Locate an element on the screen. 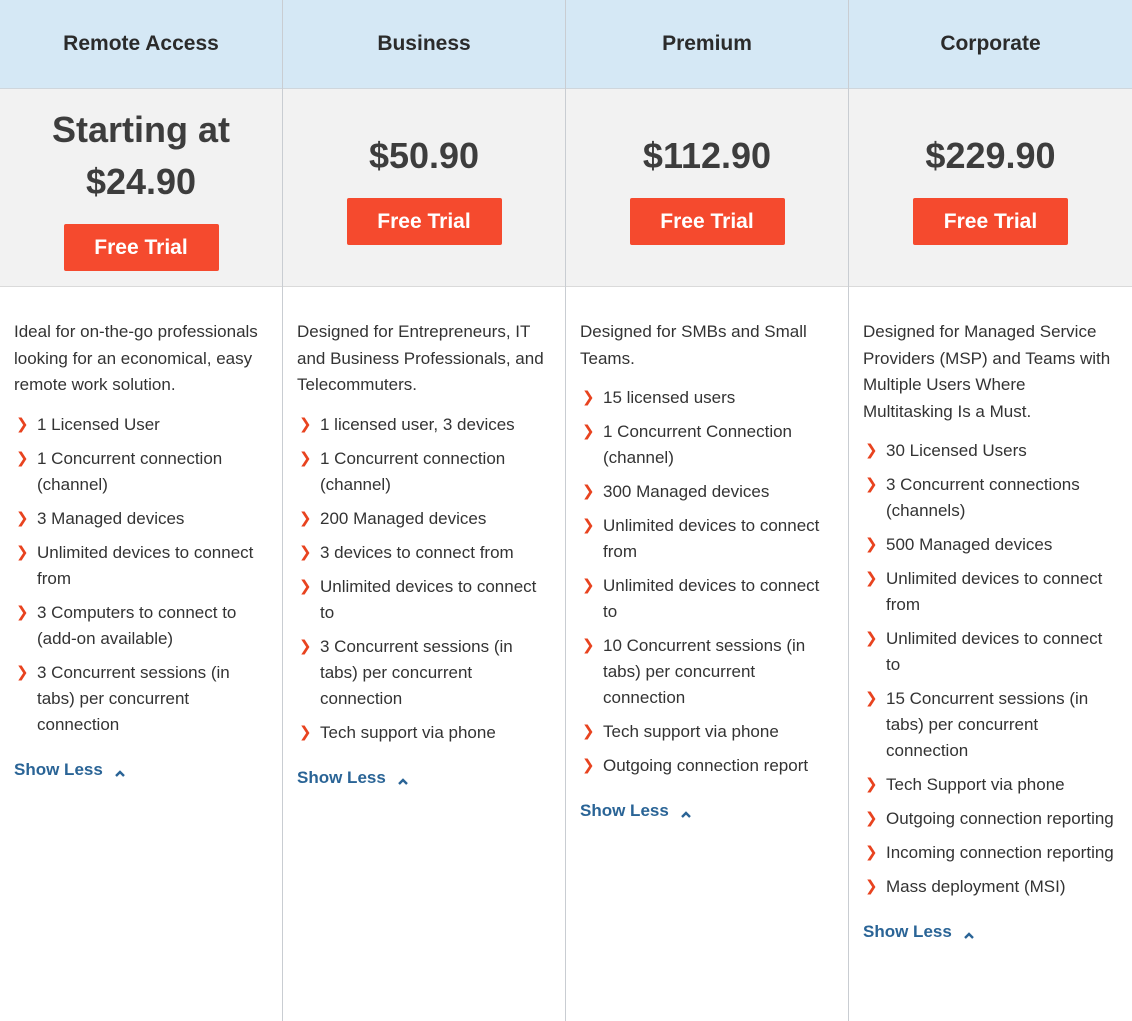 The image size is (1132, 1021). feature-item: ❯ 1 Concurrent Connection (channel) is located at coordinates (707, 445).